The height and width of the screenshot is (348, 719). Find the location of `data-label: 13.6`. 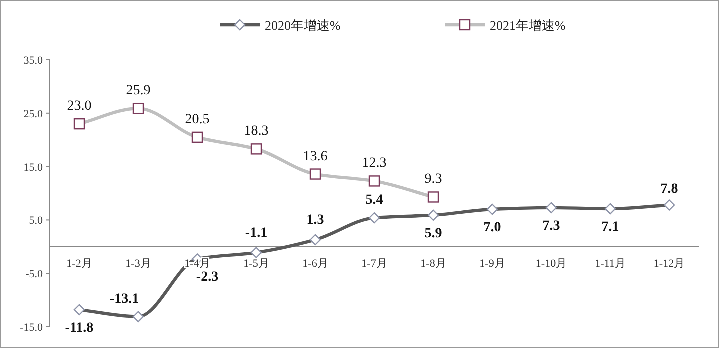

data-label: 13.6 is located at coordinates (315, 156).